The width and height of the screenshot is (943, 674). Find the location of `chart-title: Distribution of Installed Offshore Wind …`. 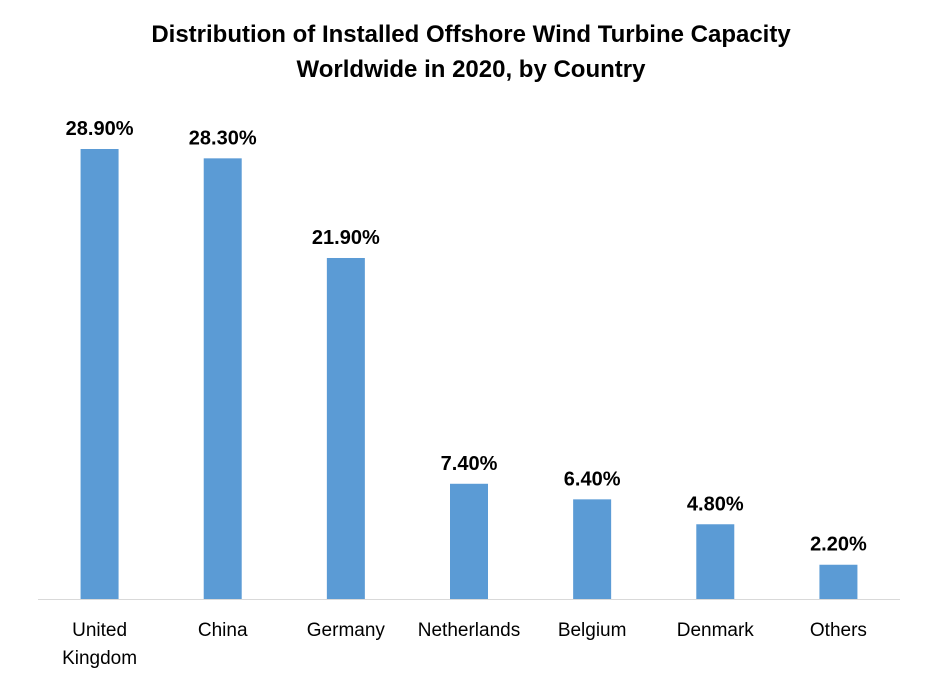

chart-title: Distribution of Installed Offshore Wind … is located at coordinates (471, 34).